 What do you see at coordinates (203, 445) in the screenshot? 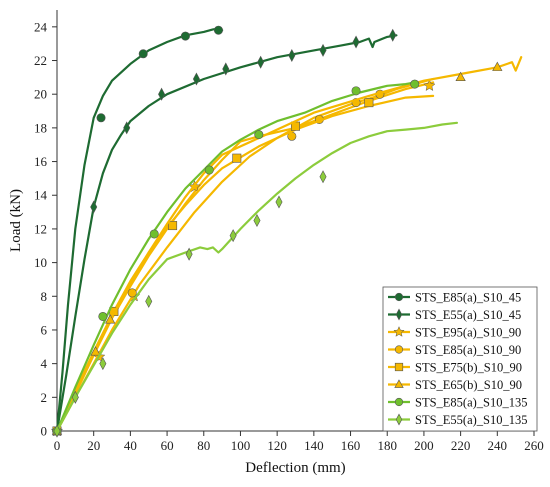
I see `x-tick-label: 80` at bounding box center [203, 445].